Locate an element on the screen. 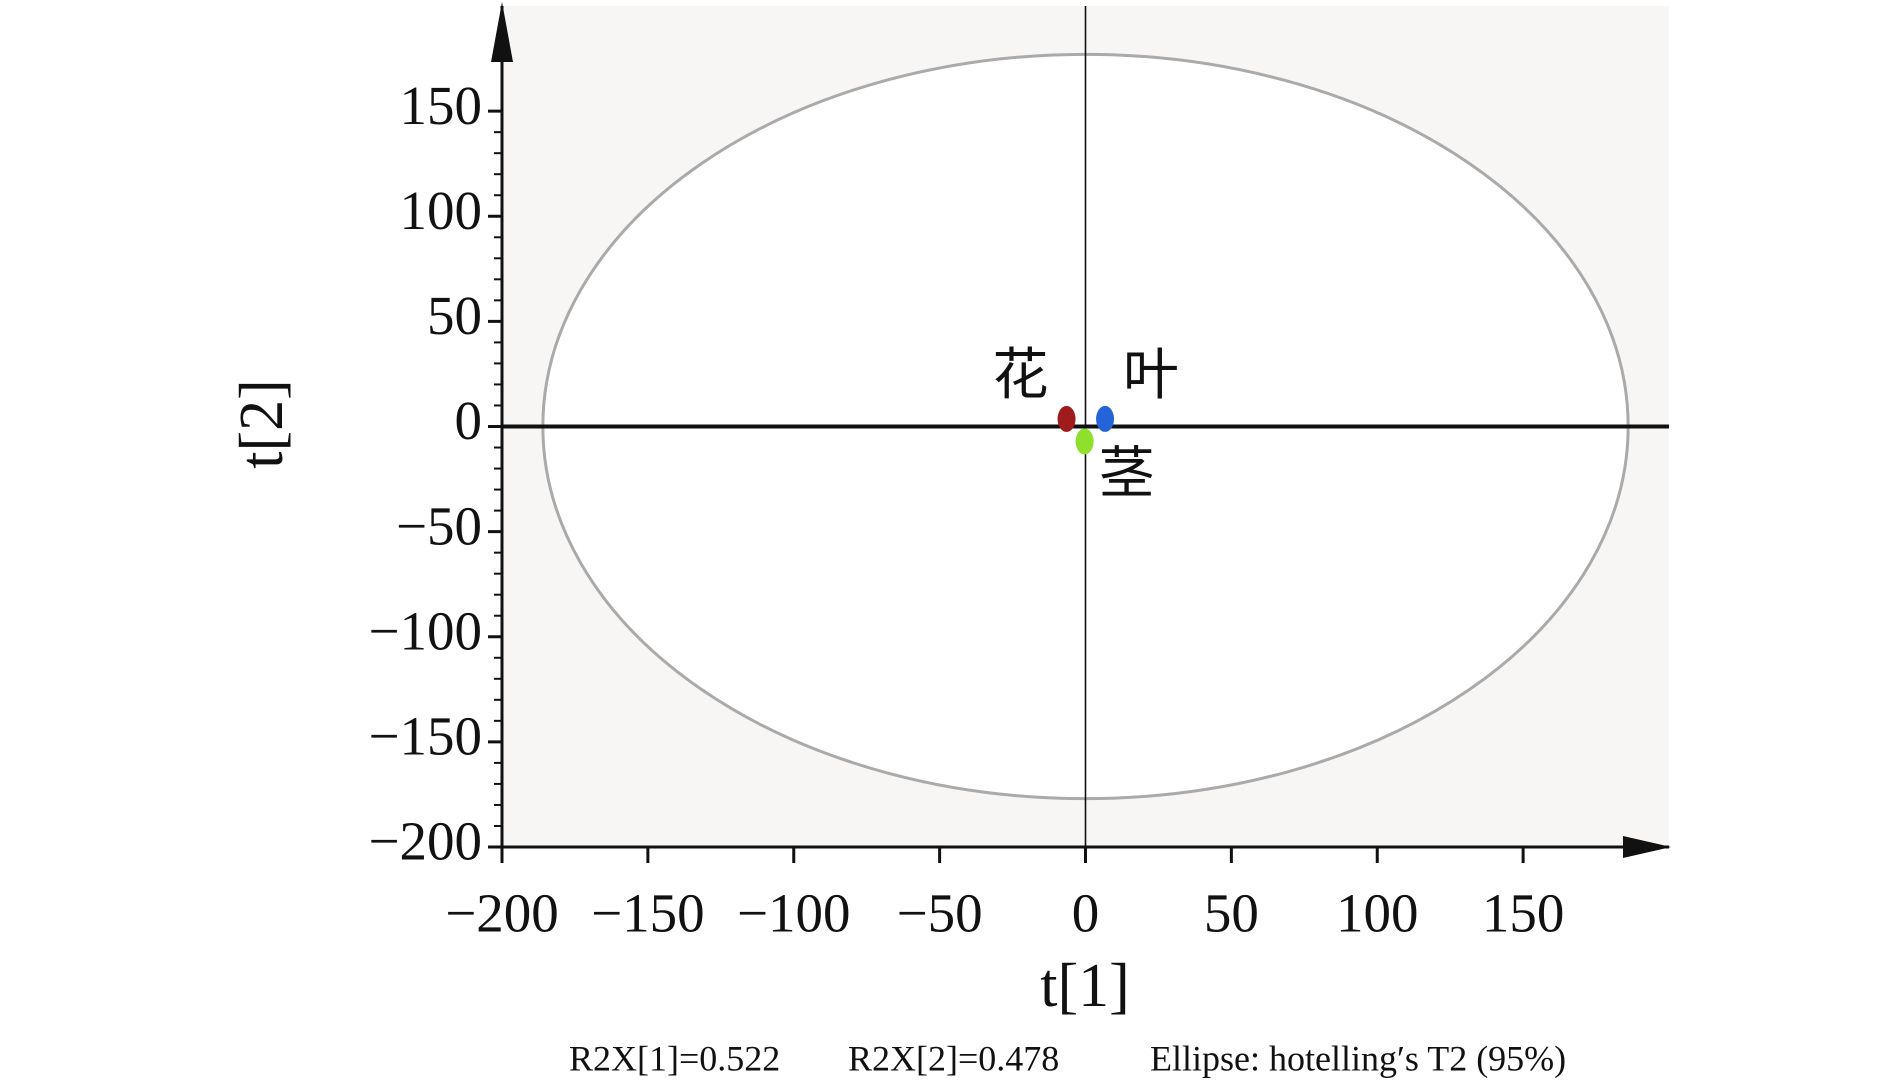  x-tick-label: −200 is located at coordinates (502, 913).